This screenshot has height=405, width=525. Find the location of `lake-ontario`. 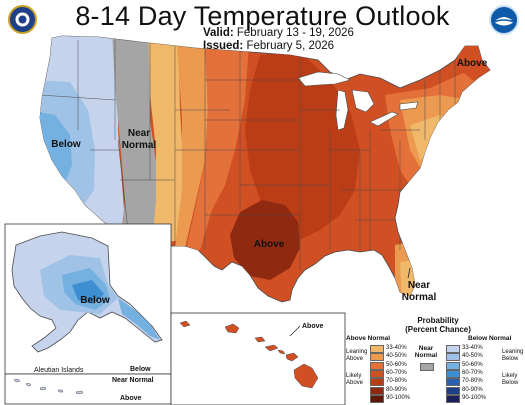

lake-ontario is located at coordinates (409, 106).